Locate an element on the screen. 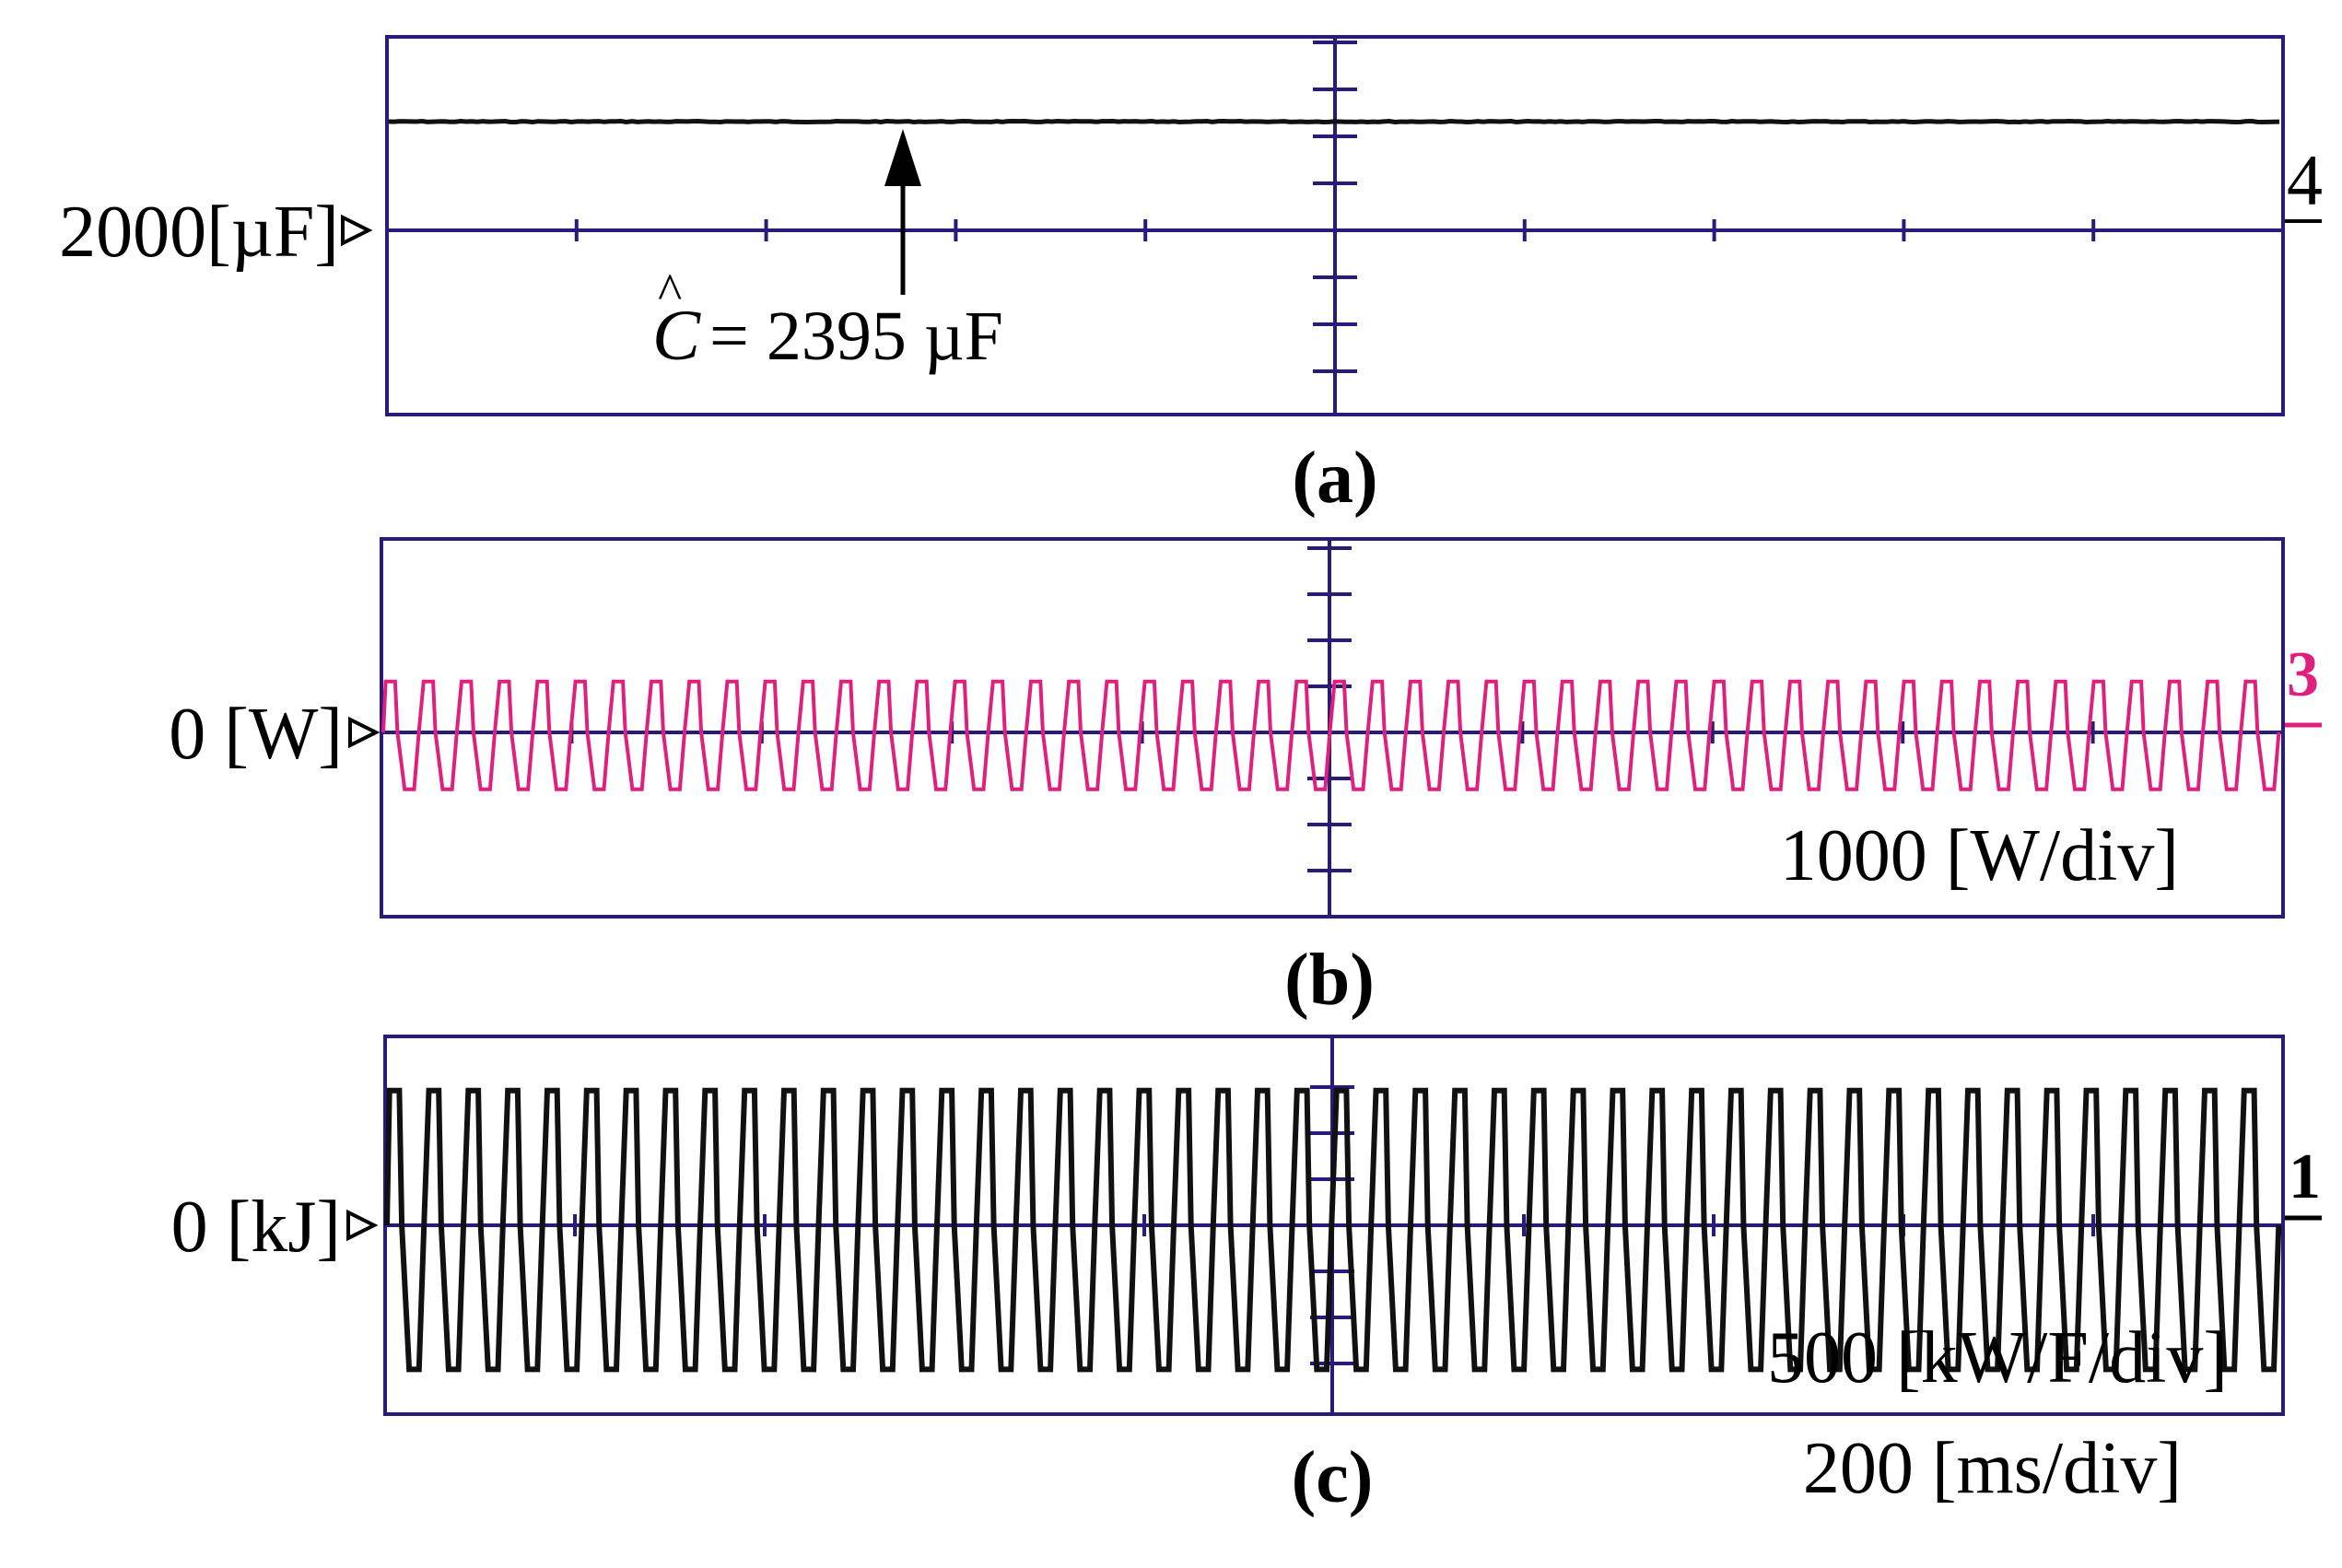 The height and width of the screenshot is (1568, 2342). panel-c-ref-marker is located at coordinates (362, 1225).